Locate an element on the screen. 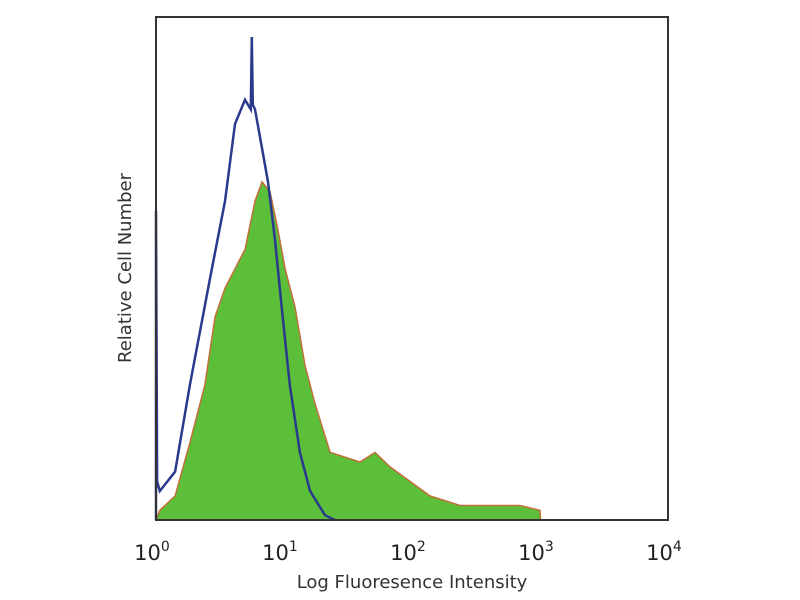 The height and width of the screenshot is (600, 800). x-tick-label: 101 is located at coordinates (280, 552).